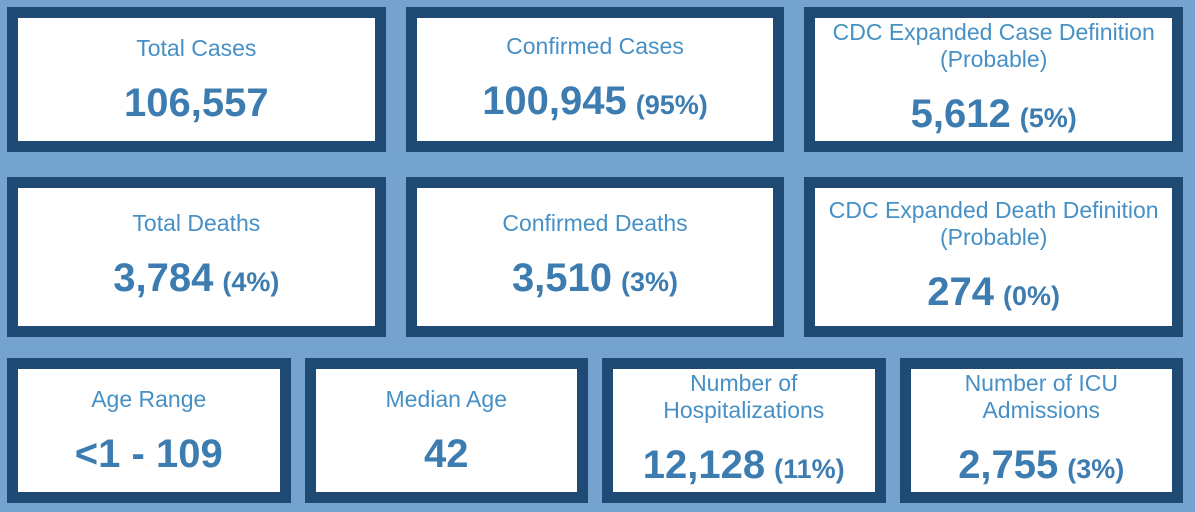 The image size is (1195, 512). Describe the element at coordinates (744, 430) in the screenshot. I see `stat-card-hospitalizations: Number of Hospitalizations 12,128 (11%)` at that location.